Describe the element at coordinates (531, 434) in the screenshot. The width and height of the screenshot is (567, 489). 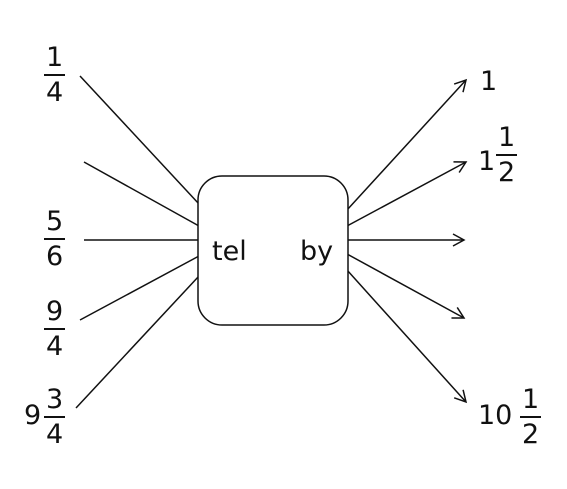
I see `output-5-denominator: 2` at that location.